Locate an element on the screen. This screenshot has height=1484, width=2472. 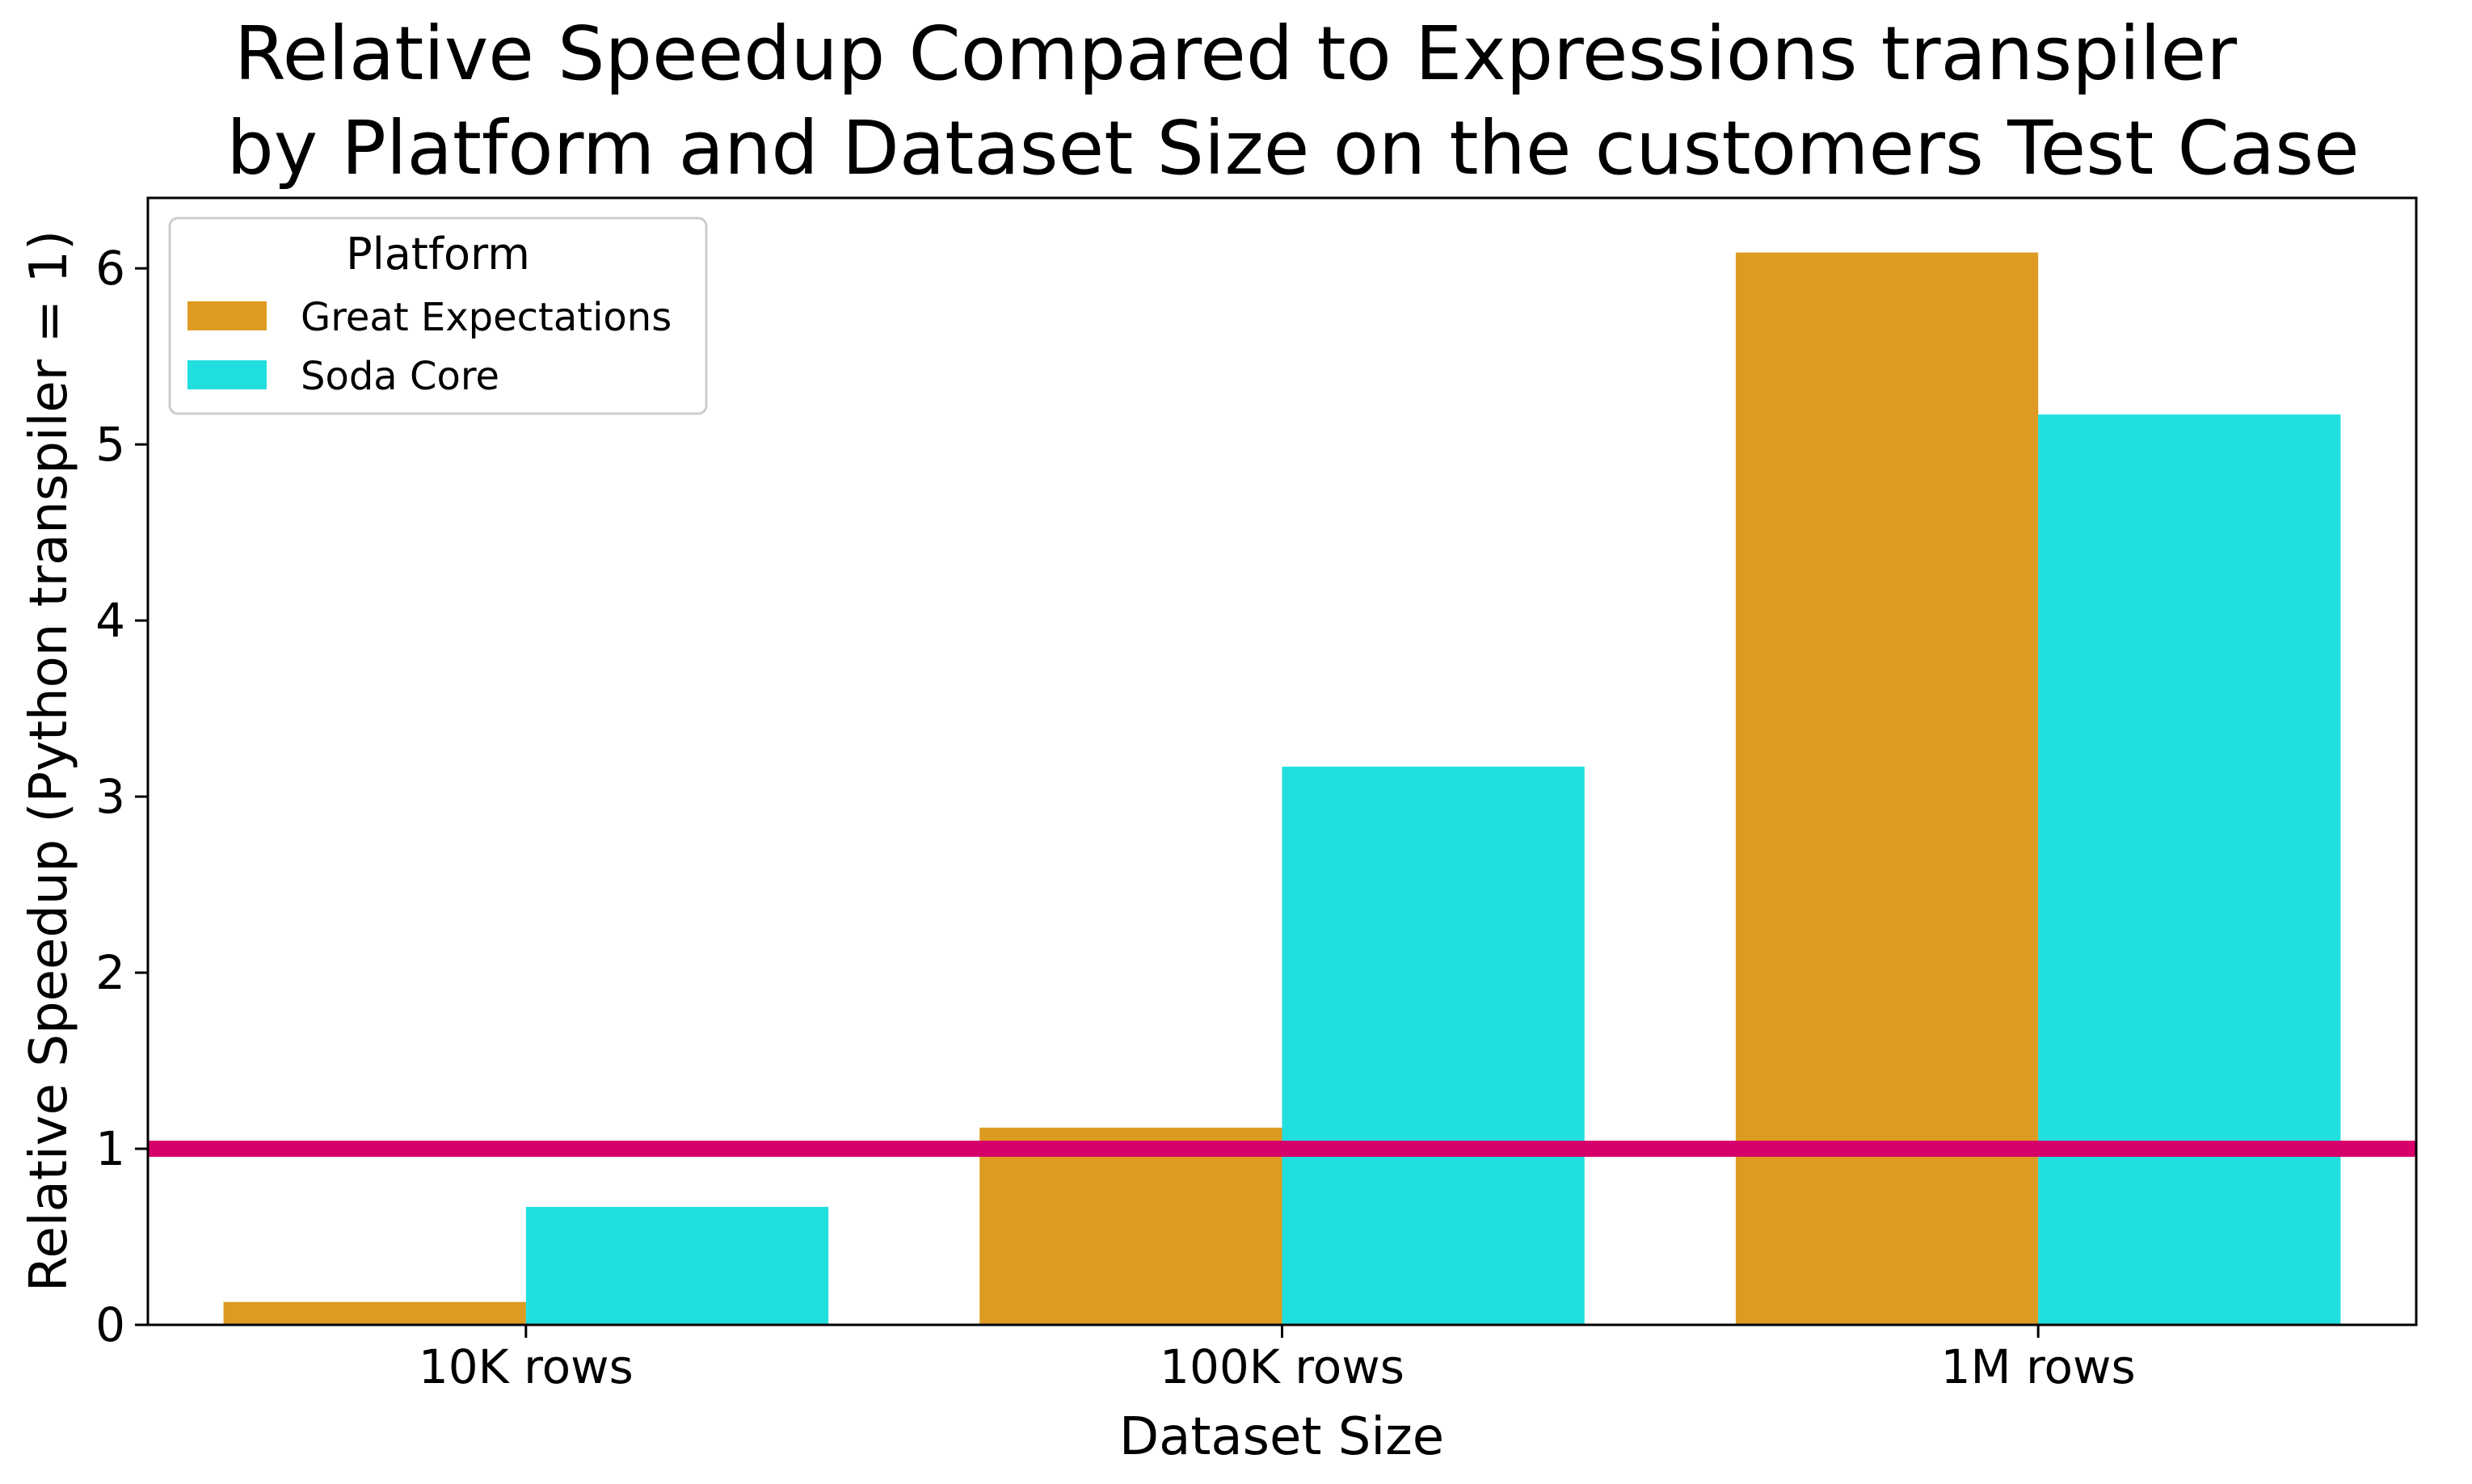
y-tick-label: 2 is located at coordinates (110, 972).